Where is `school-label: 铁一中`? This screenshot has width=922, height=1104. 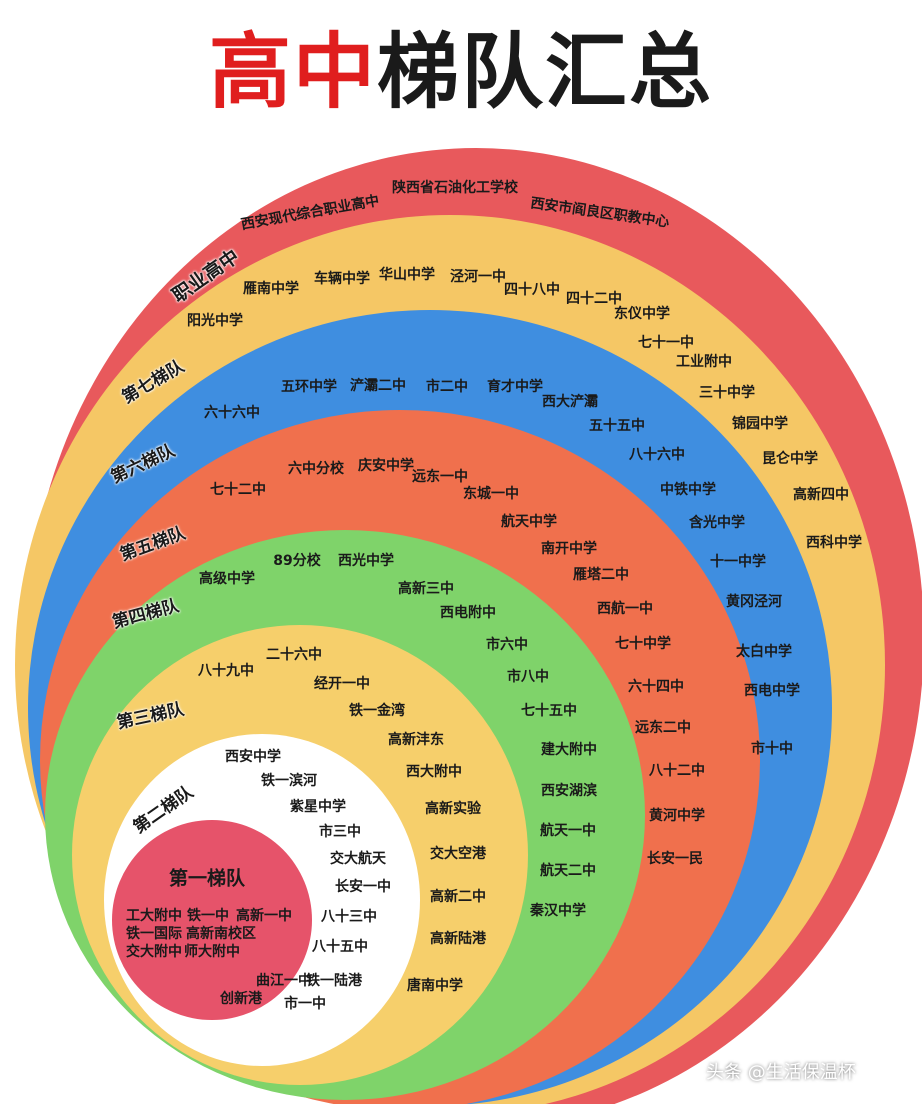
school-label: 铁一中 is located at coordinates (208, 916).